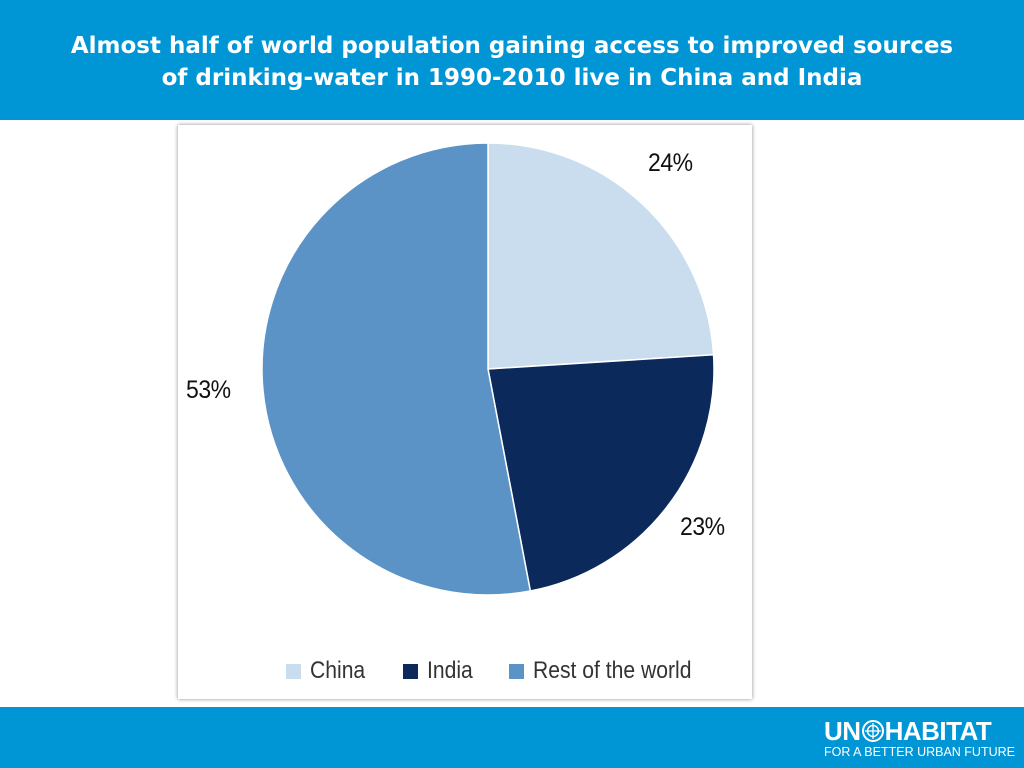 Image resolution: width=1024 pixels, height=768 pixels. I want to click on legend-label: India, so click(449, 670).